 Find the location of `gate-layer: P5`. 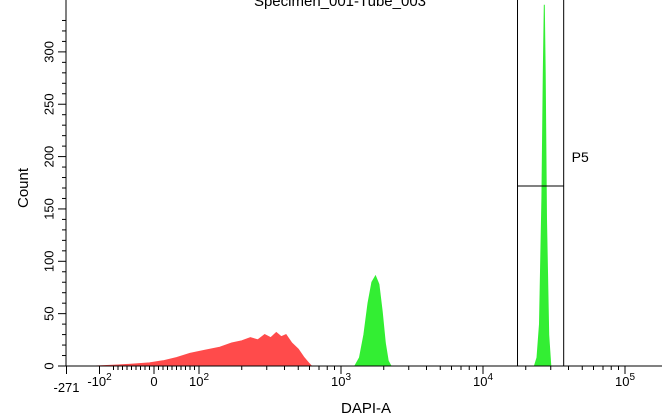

gate-layer: P5 is located at coordinates (553, 183).